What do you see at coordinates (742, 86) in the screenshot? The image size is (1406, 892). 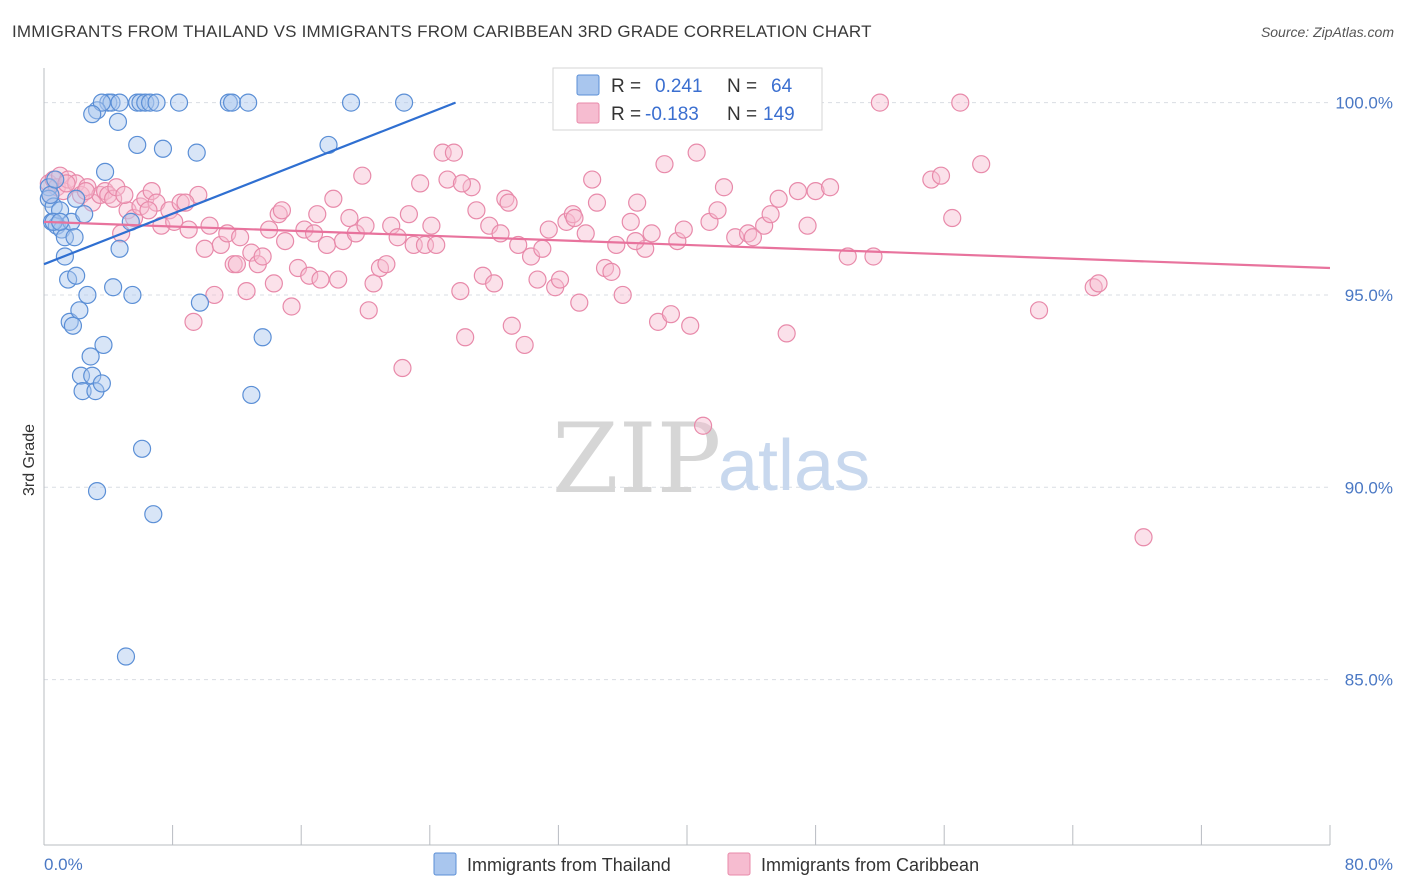 I see `stats-n-label: N =` at bounding box center [742, 86].